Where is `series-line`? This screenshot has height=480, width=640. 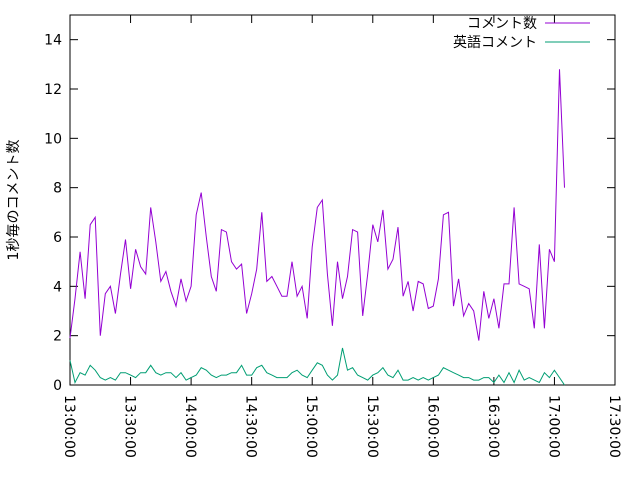 series-line is located at coordinates (317, 366).